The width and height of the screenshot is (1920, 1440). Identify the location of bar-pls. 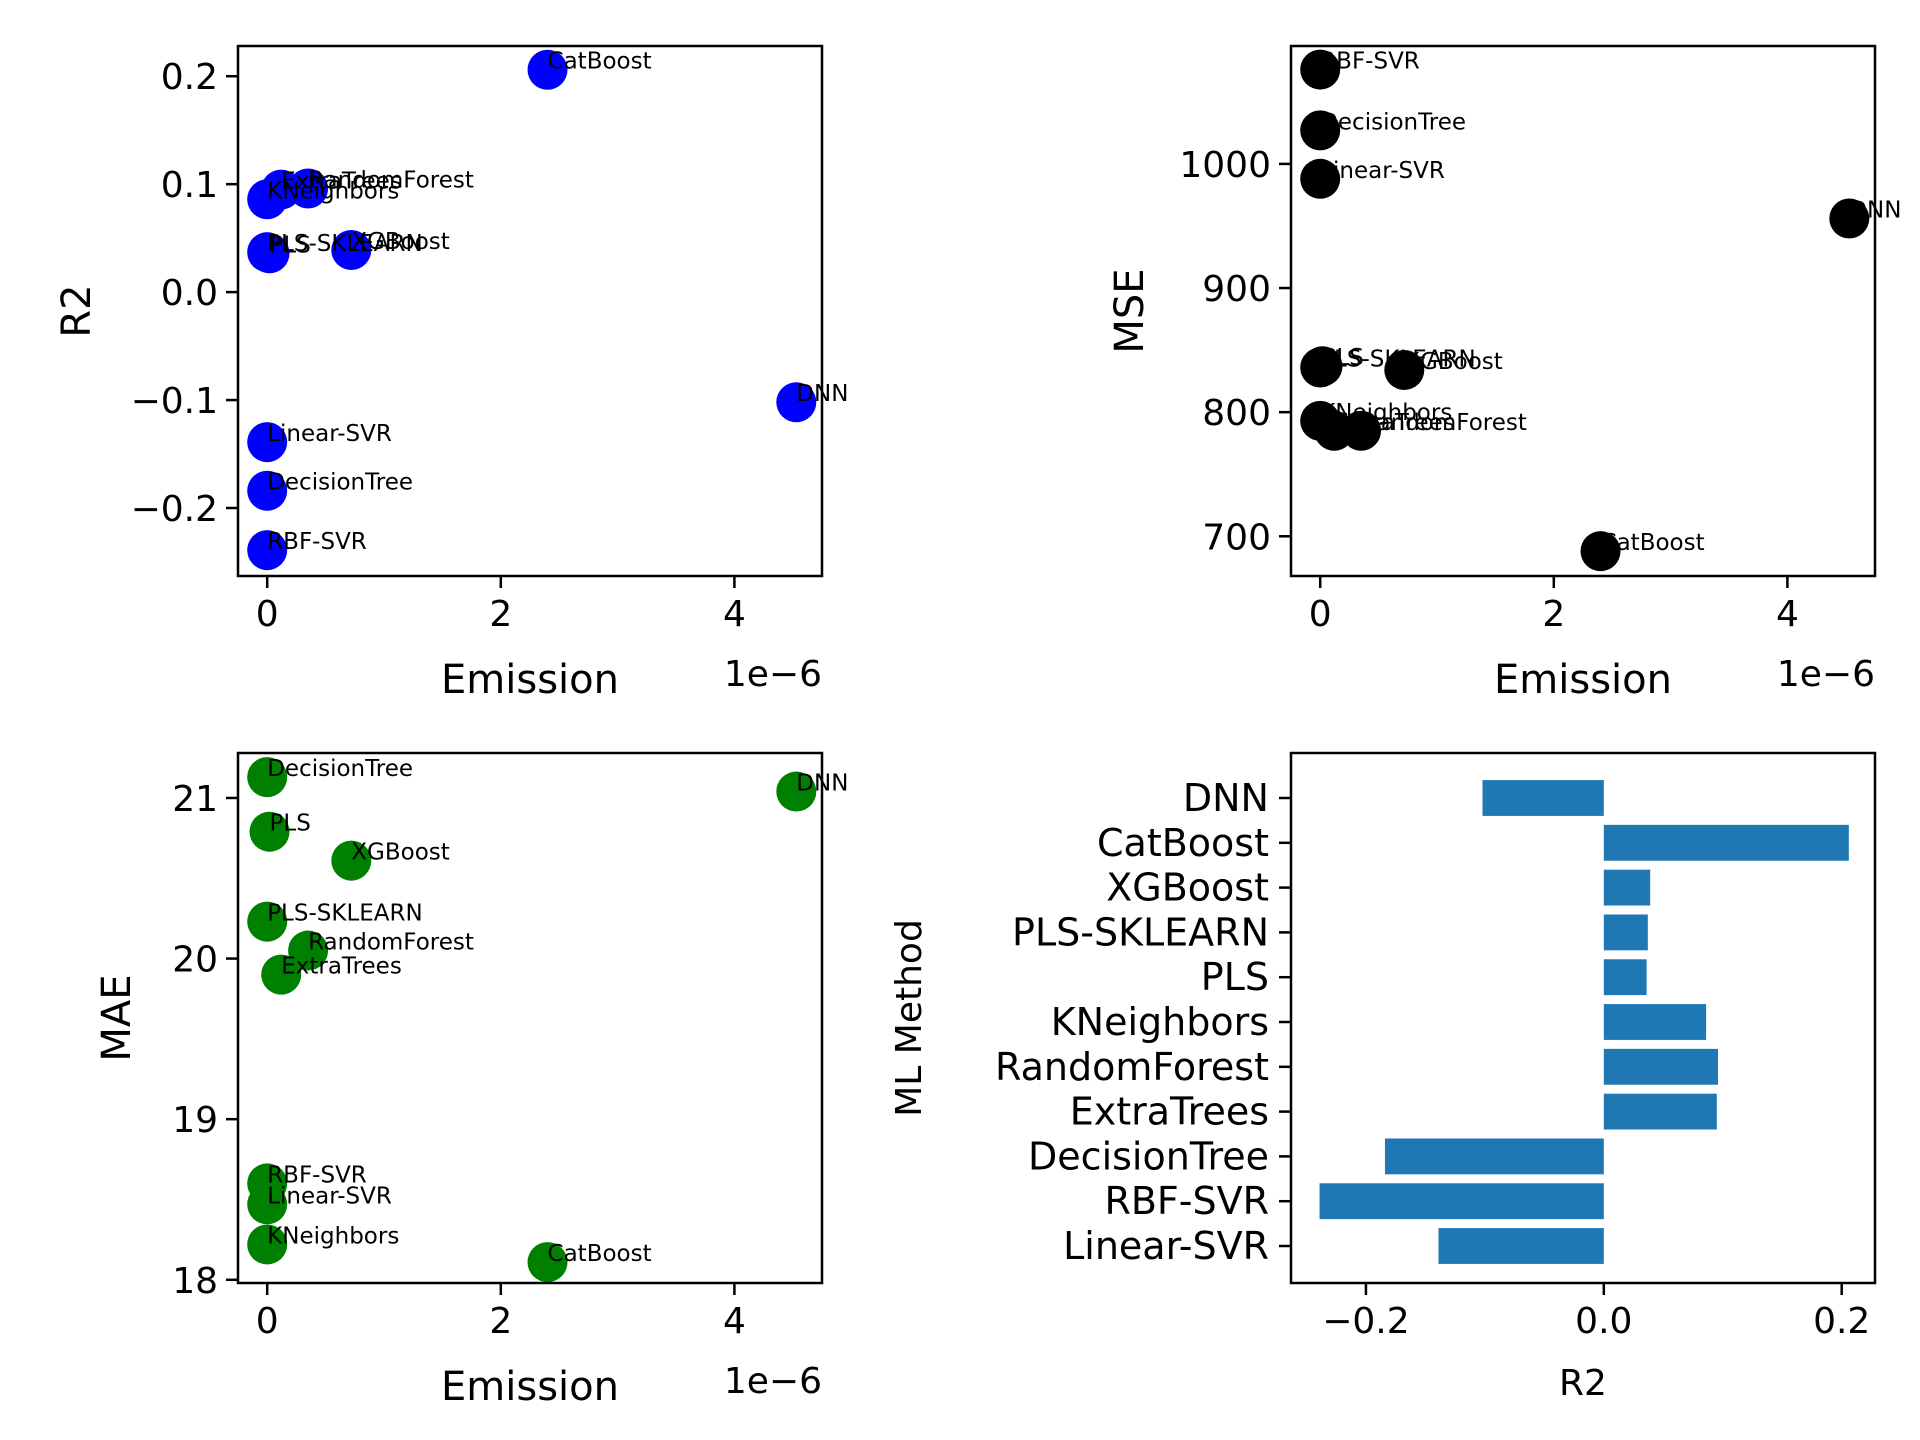
(1625, 977).